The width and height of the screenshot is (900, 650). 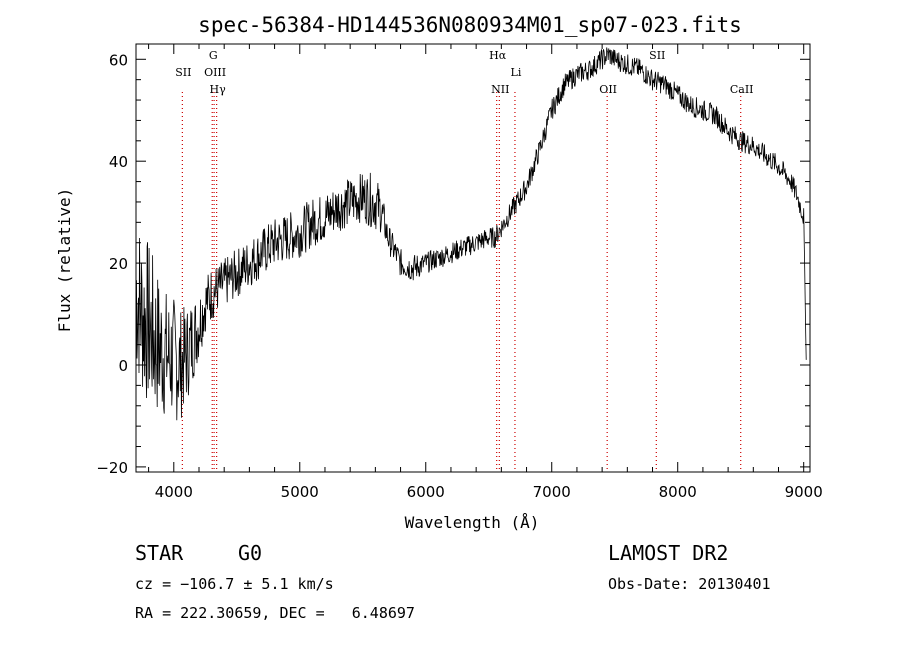 I want to click on x-tick-label: 6000, so click(x=426, y=492).